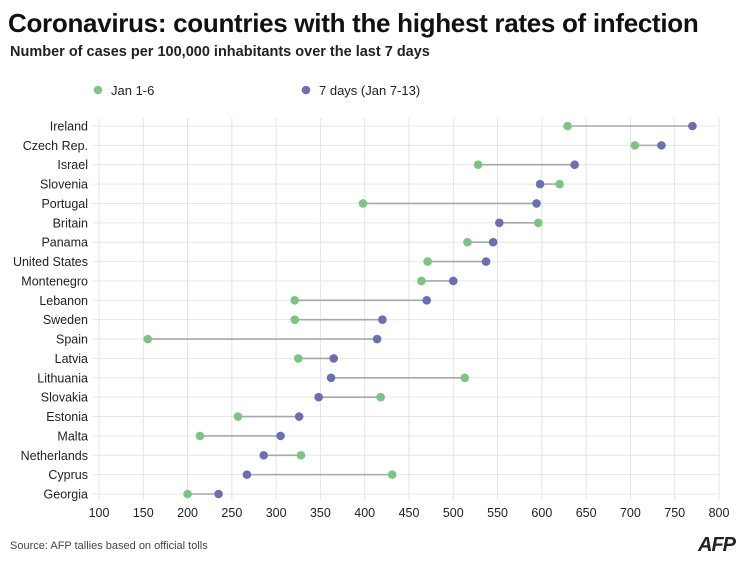 Image resolution: width=745 pixels, height=562 pixels. Describe the element at coordinates (55, 146) in the screenshot. I see `category-label: Czech Rep.` at that location.